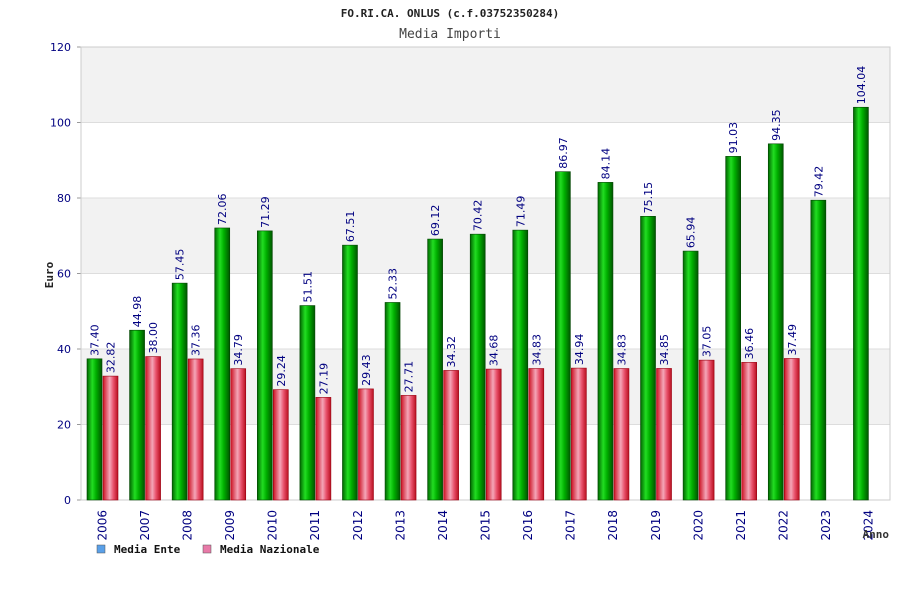 The image size is (900, 600). Describe the element at coordinates (64, 349) in the screenshot. I see `y-tick-label: 40` at that location.